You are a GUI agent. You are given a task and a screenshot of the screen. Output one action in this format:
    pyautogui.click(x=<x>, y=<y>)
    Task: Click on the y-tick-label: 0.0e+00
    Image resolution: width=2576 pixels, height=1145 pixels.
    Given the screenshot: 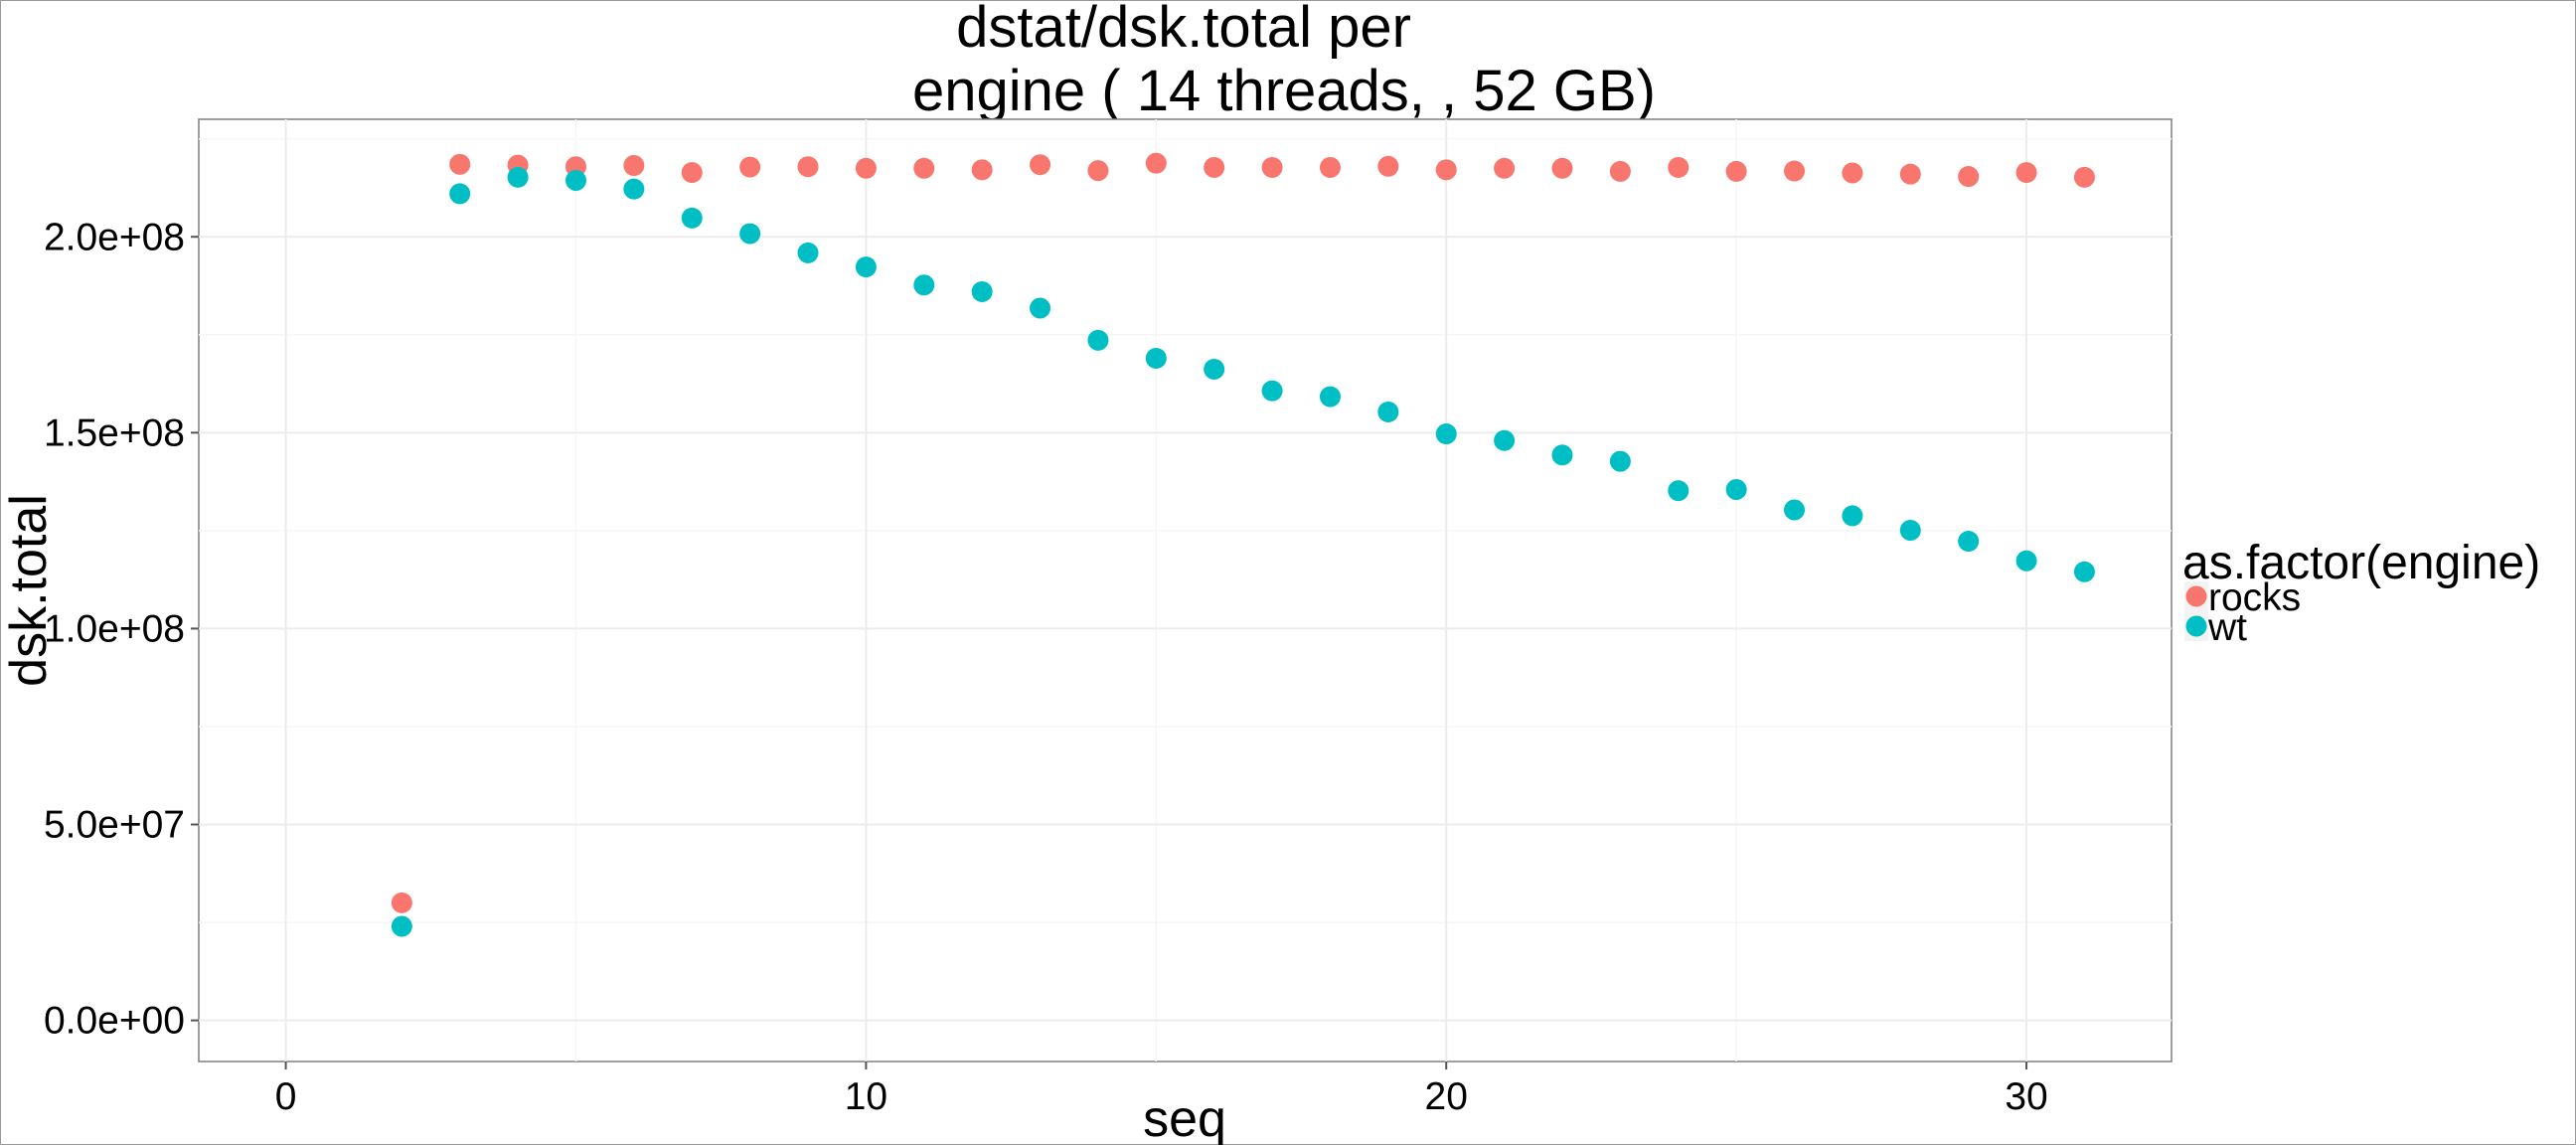 What is the action you would take?
    pyautogui.click(x=114, y=1021)
    